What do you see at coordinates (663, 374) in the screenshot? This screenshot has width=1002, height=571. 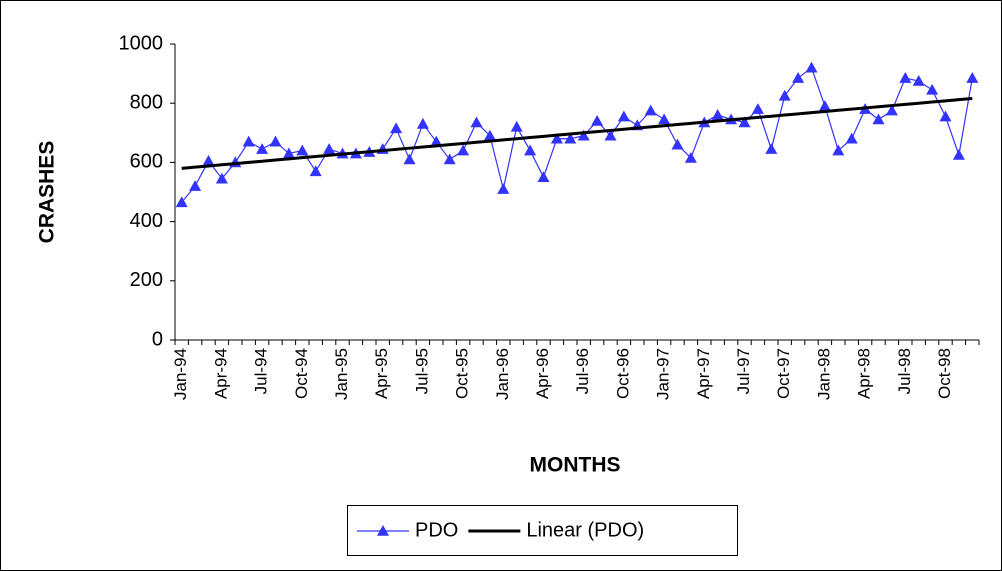 I see `x-tick-label: Jan-97` at bounding box center [663, 374].